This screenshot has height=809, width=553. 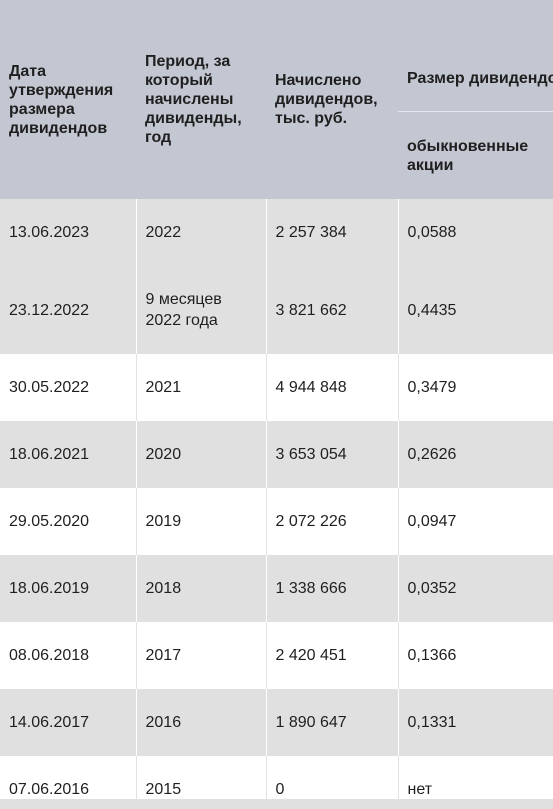 What do you see at coordinates (68, 310) in the screenshot?
I see `cell-date: 23.12.2022` at bounding box center [68, 310].